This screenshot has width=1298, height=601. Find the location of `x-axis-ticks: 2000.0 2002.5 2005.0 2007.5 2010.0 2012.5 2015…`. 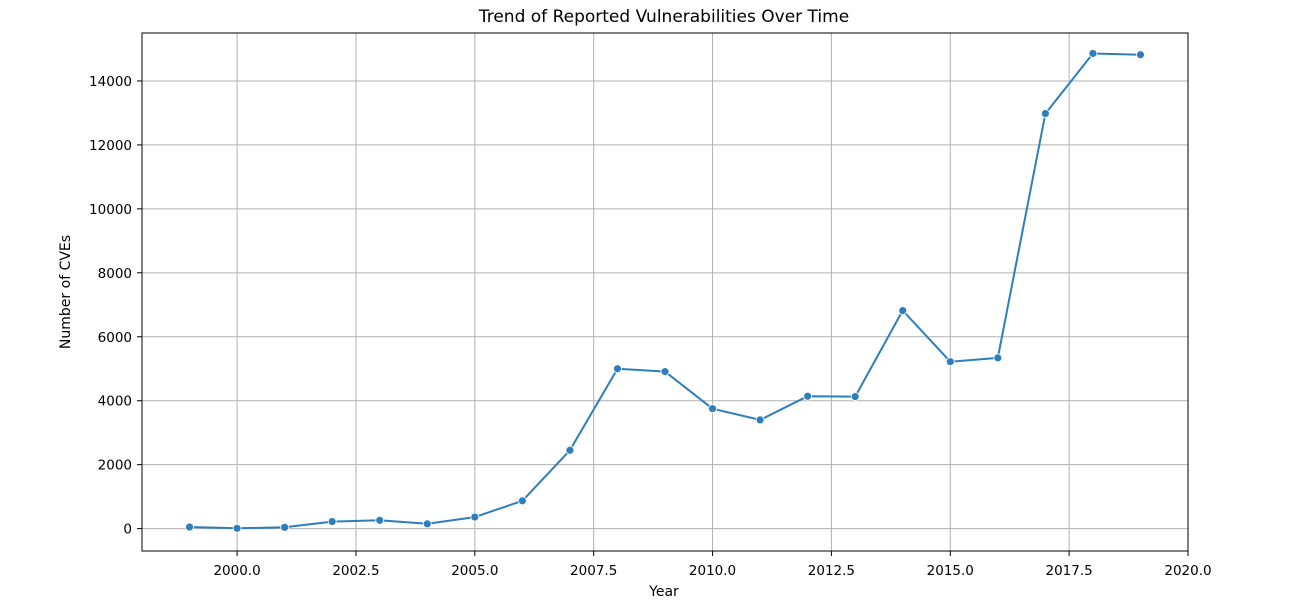

x-axis-ticks: 2000.0 2002.5 2005.0 2007.5 2010.0 2012.5 2015… is located at coordinates (712, 565).